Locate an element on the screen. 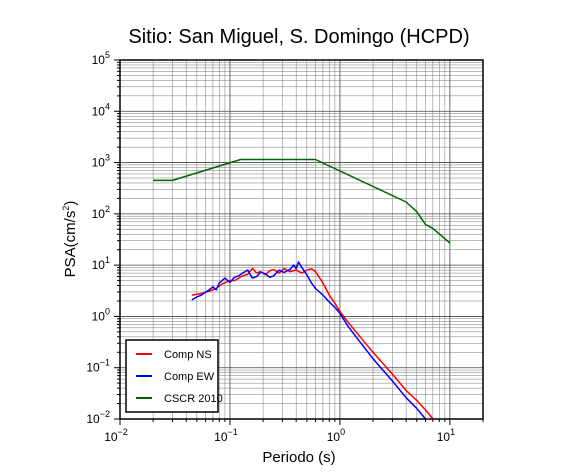 This screenshot has width=586, height=475. legend-label: CSCR 2010 is located at coordinates (193, 399).